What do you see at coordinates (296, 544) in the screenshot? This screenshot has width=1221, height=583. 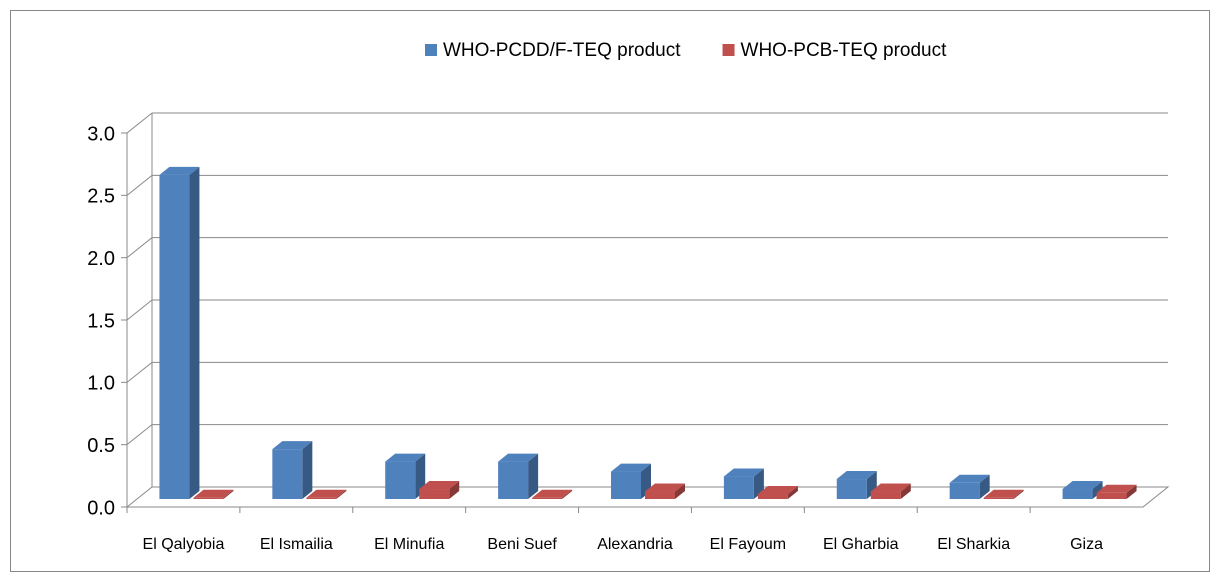 I see `x-tick-label: El Ismailia` at bounding box center [296, 544].